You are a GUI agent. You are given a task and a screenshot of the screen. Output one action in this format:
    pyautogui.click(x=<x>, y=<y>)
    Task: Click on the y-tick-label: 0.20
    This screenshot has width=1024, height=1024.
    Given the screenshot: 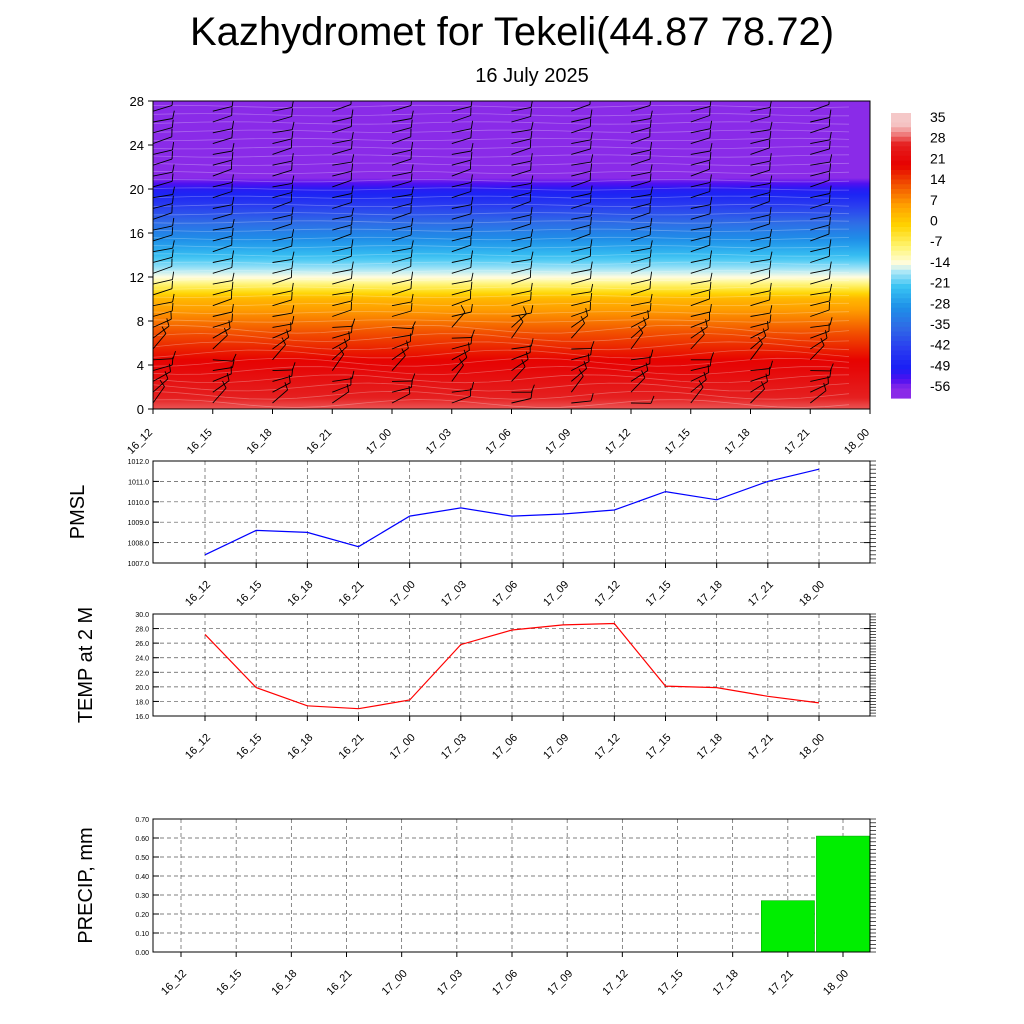 What is the action you would take?
    pyautogui.click(x=142, y=915)
    